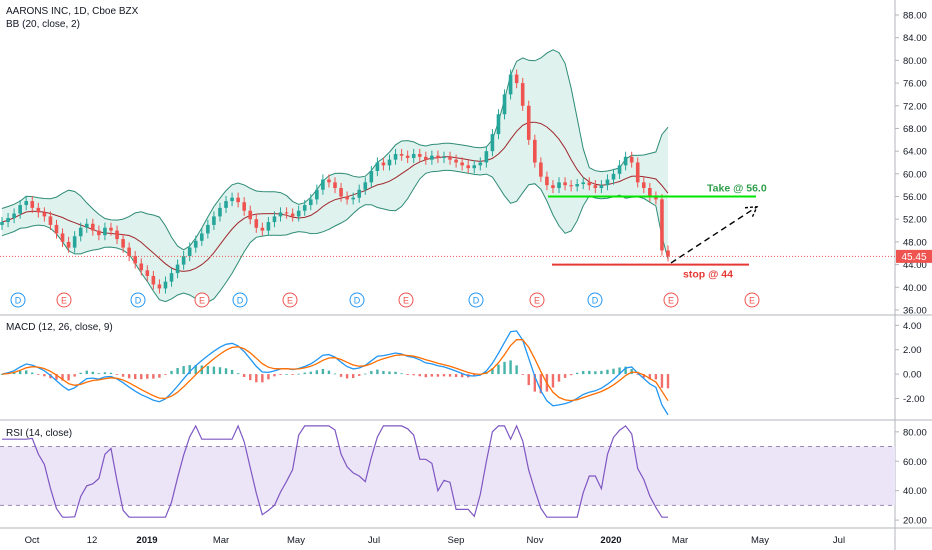 Image resolution: width=932 pixels, height=550 pixels. What do you see at coordinates (296, 540) in the screenshot?
I see `time-tick-label: May` at bounding box center [296, 540].